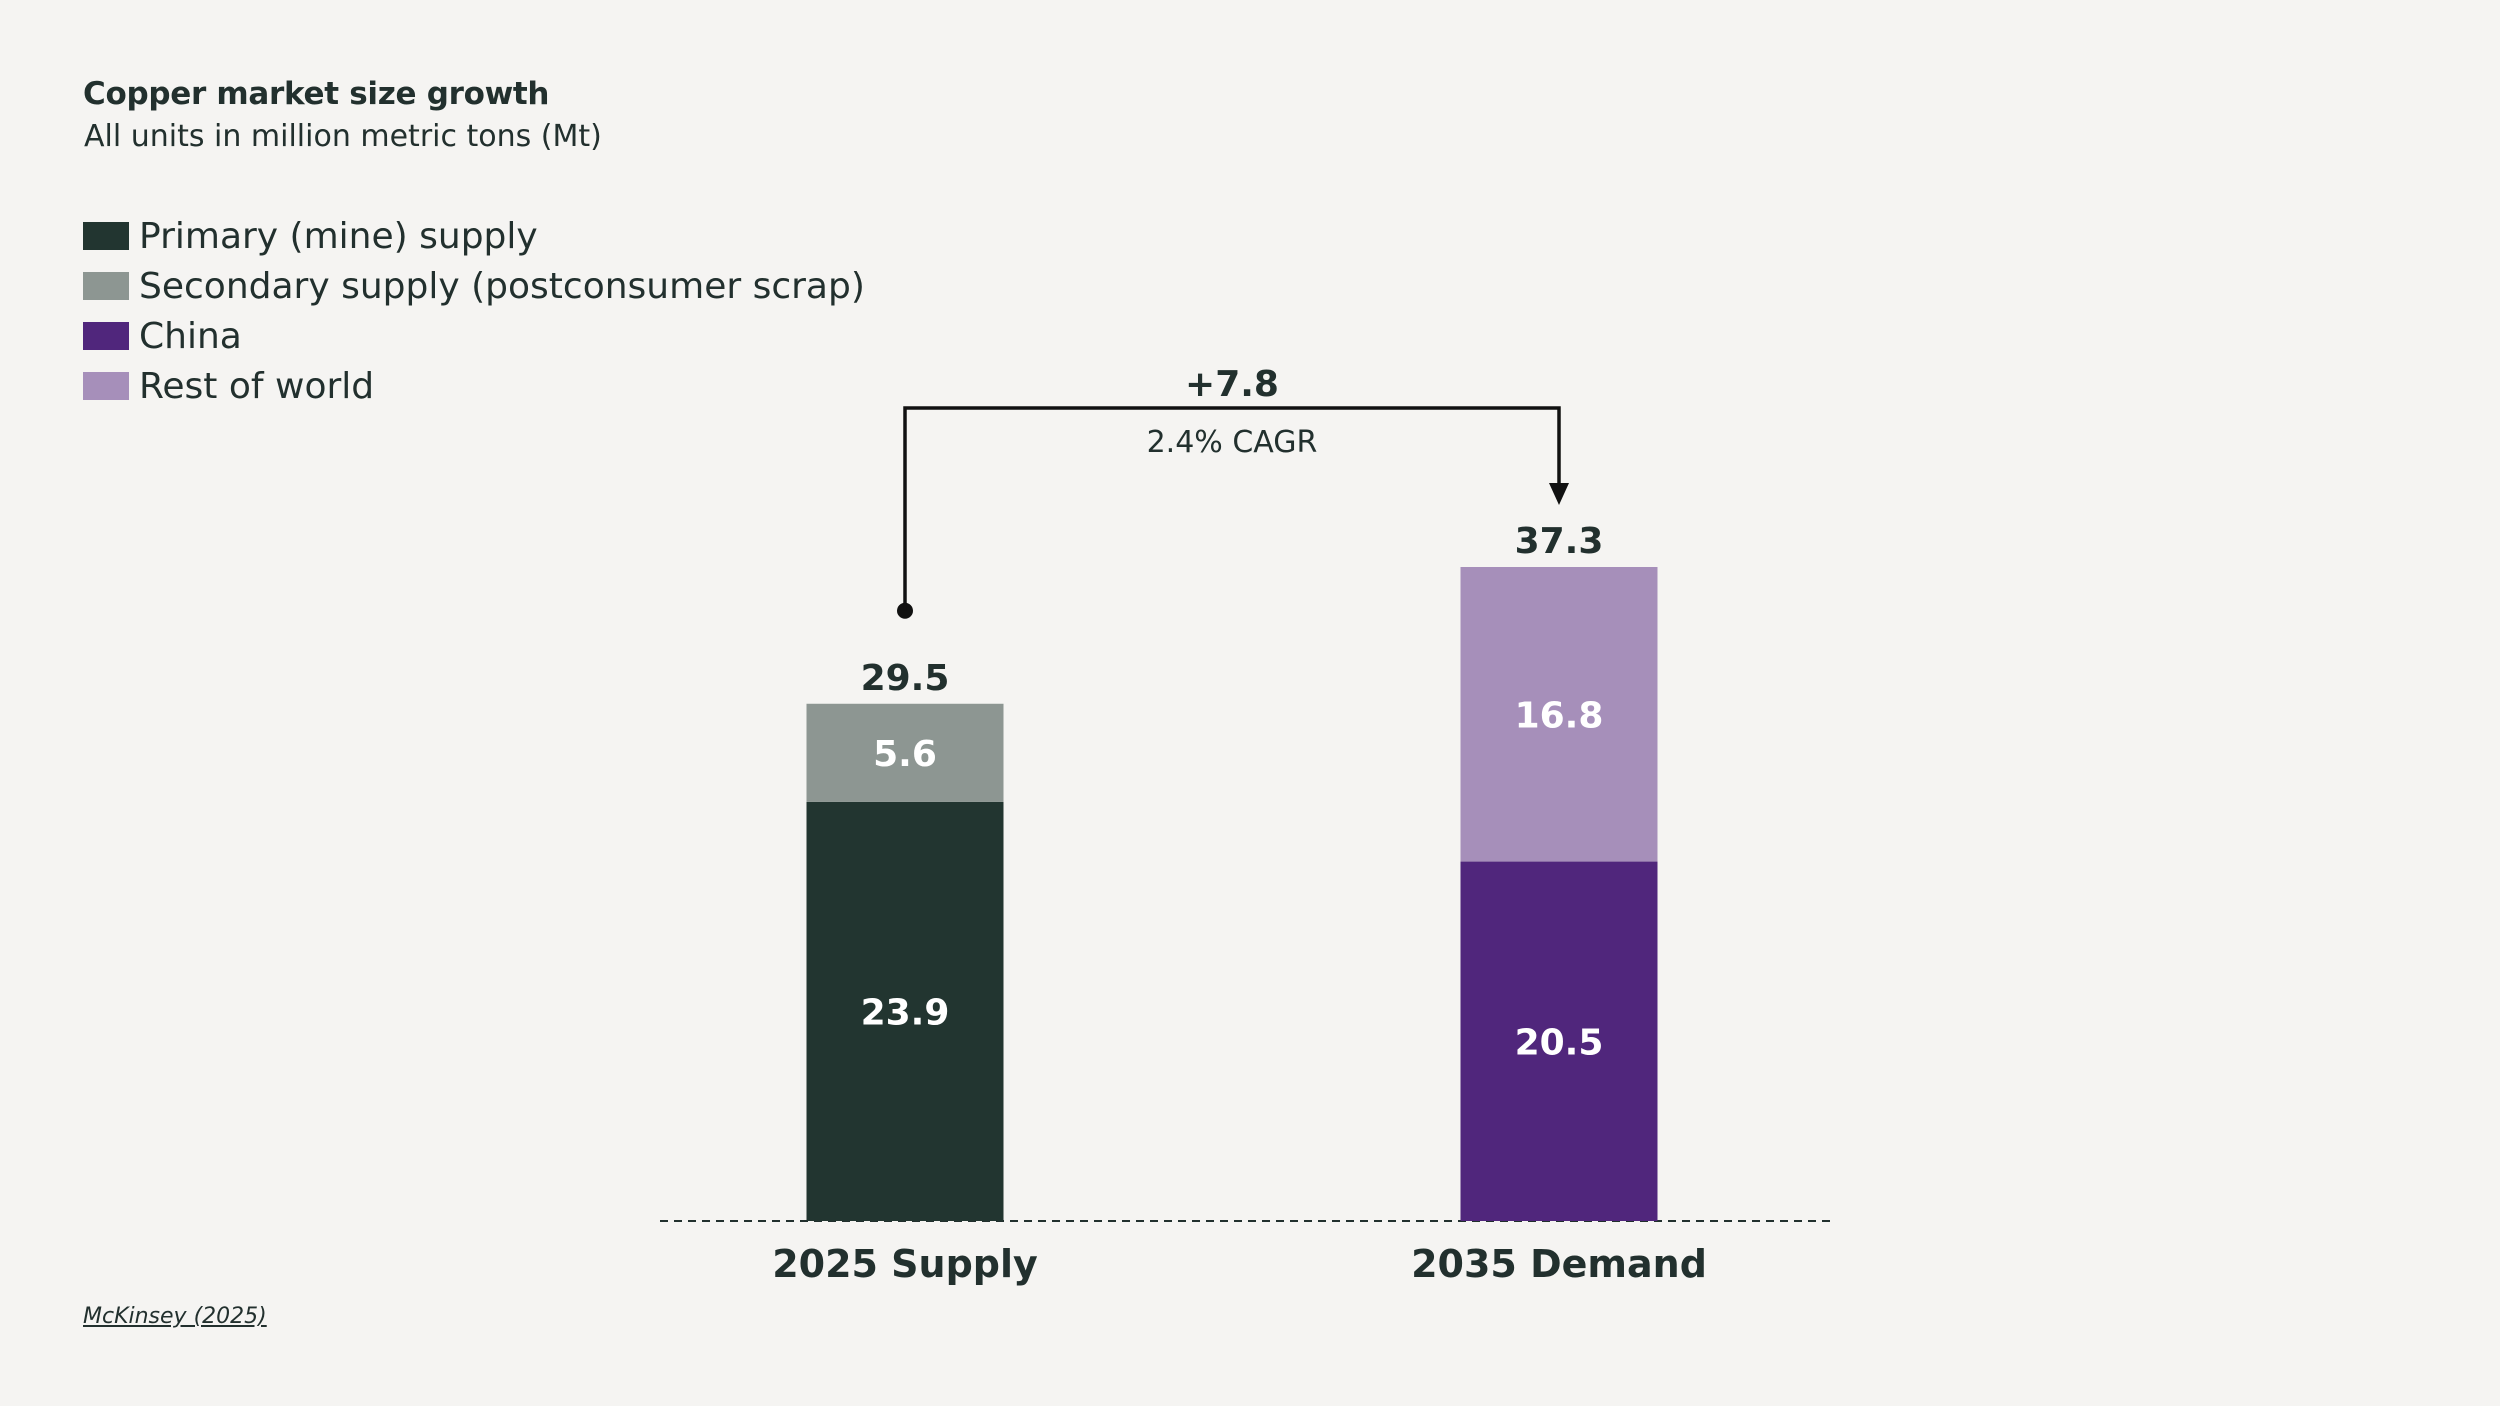  I want to click on segment-value-label: 23.9, so click(905, 1012).